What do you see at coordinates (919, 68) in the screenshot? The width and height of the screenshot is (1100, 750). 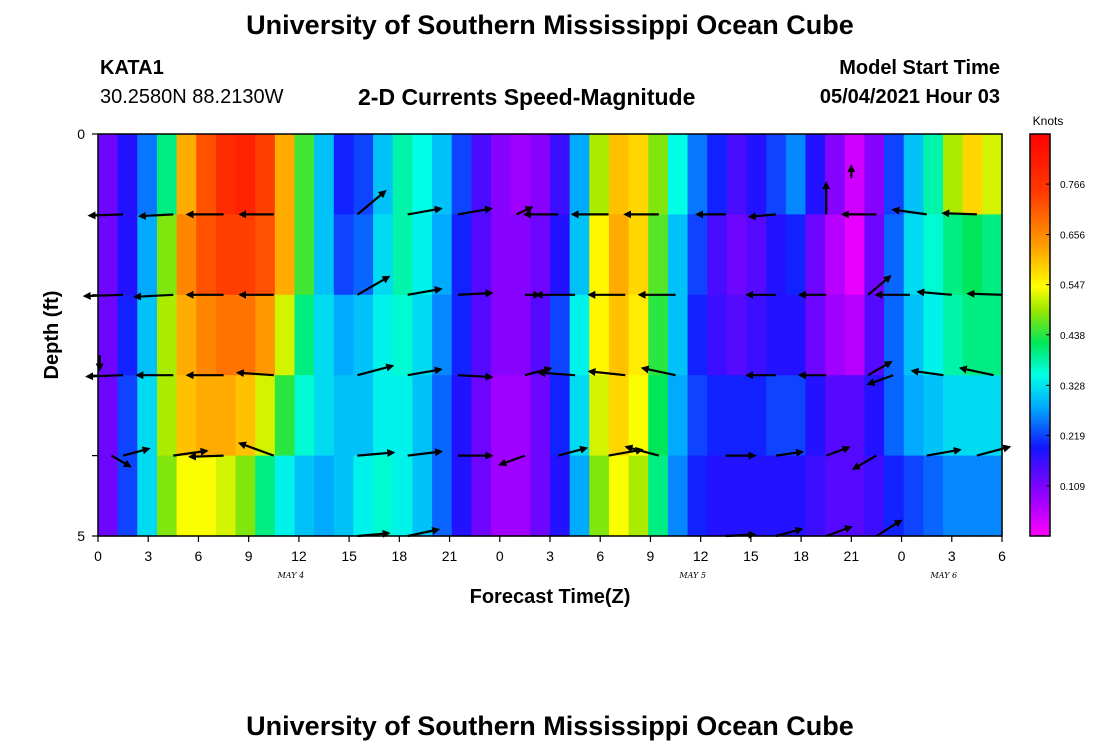 I see `model-start-label: Model Start Time` at bounding box center [919, 68].